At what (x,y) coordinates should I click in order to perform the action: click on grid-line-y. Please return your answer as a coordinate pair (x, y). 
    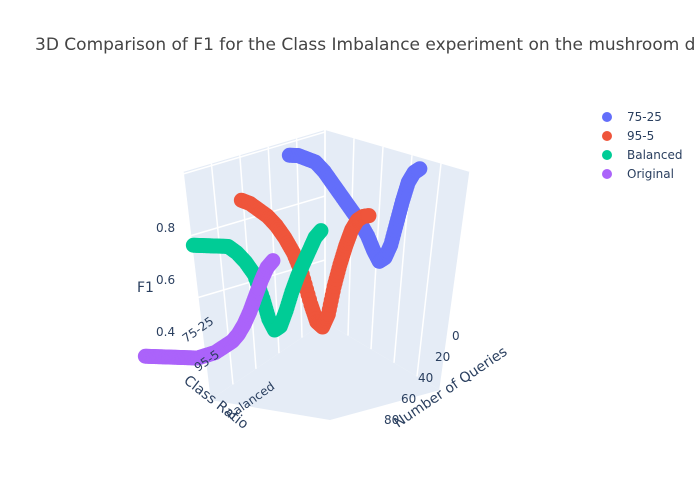
    Looking at the image, I should click on (299, 238).